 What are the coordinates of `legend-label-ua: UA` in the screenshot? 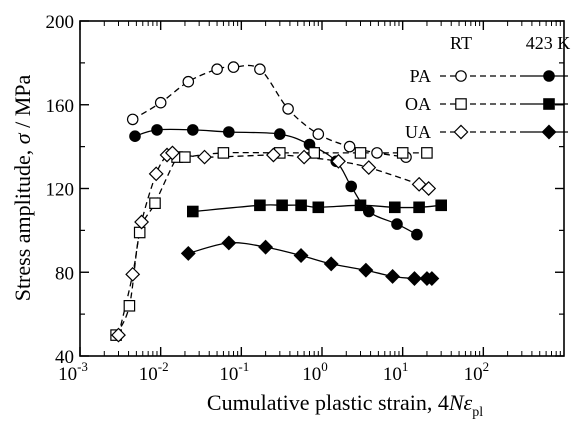 It's located at (418, 132).